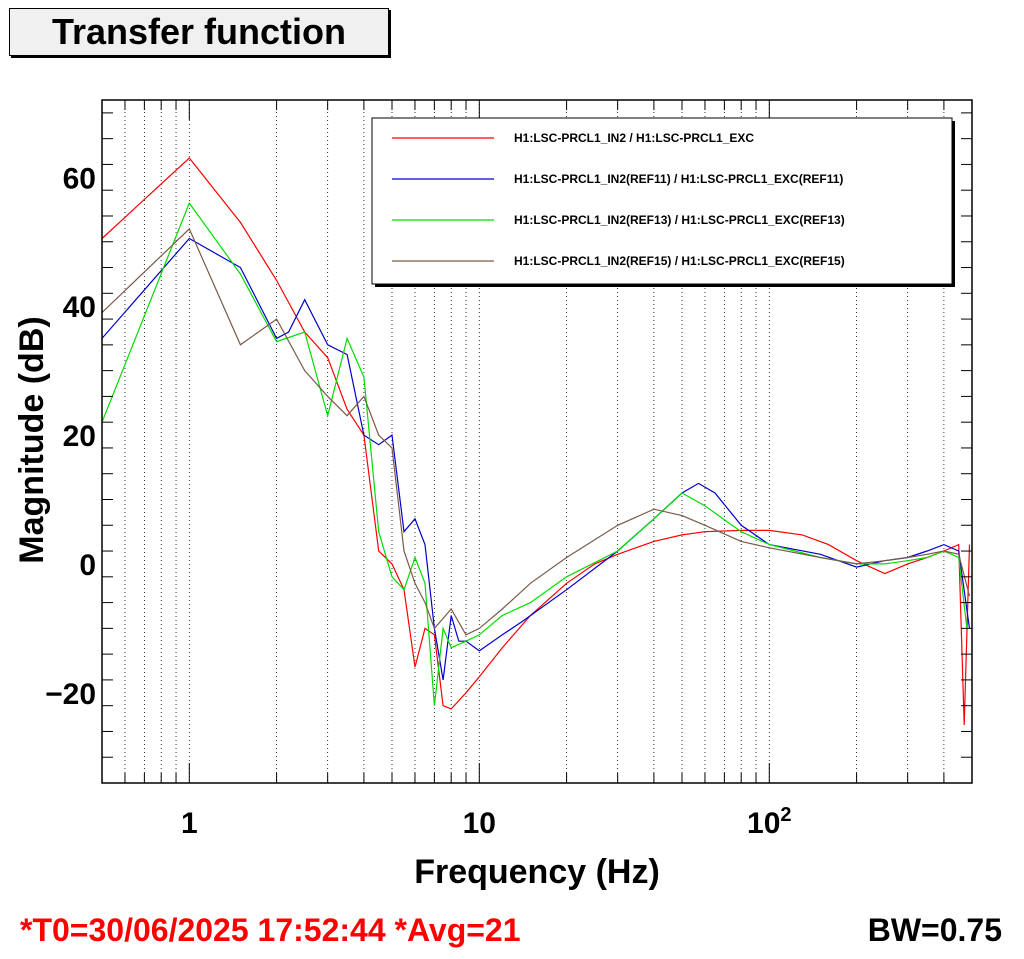 The image size is (1024, 959). What do you see at coordinates (87, 565) in the screenshot?
I see `y-tick-label: 0` at bounding box center [87, 565].